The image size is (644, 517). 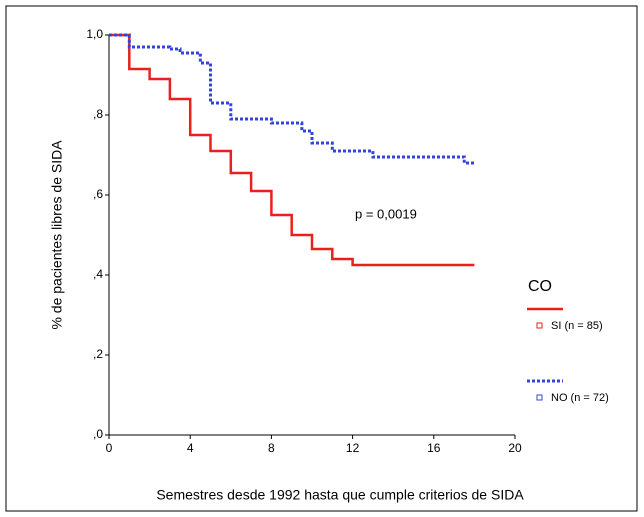 What do you see at coordinates (109, 448) in the screenshot?
I see `x-tick-label: 0` at bounding box center [109, 448].